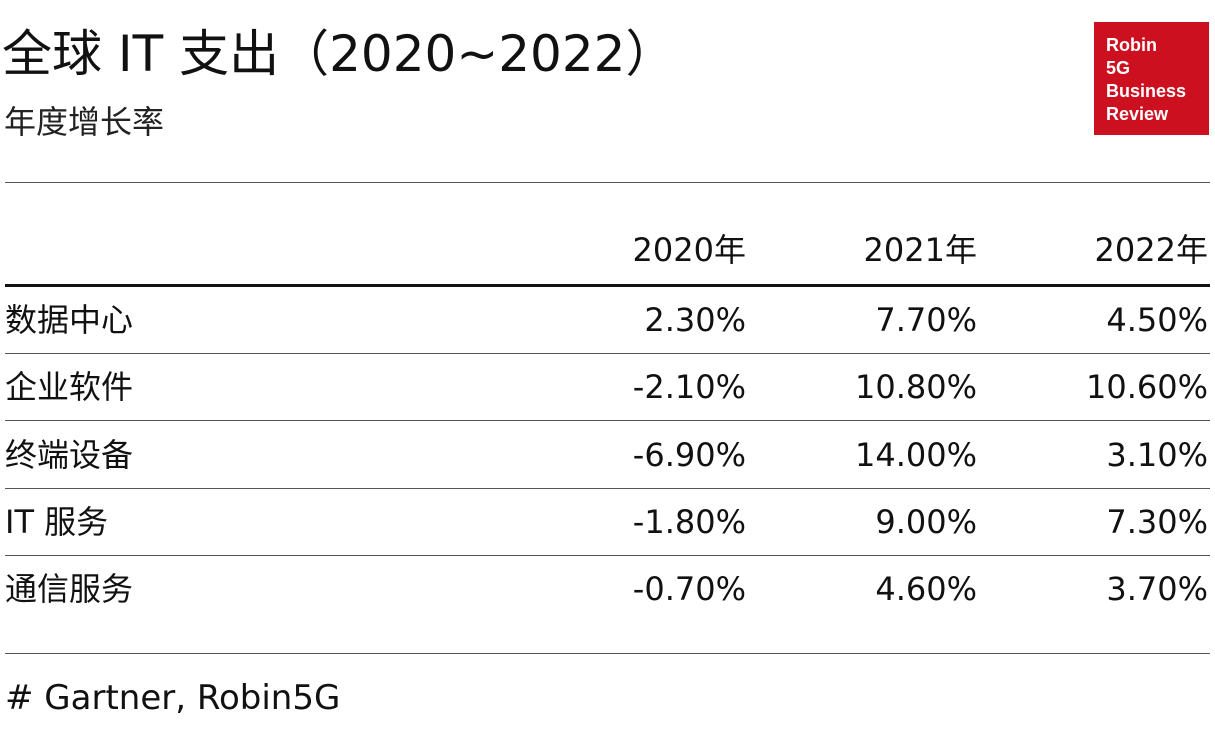 Image resolution: width=1215 pixels, height=754 pixels. I want to click on cell-value: 14.00%, so click(915, 454).